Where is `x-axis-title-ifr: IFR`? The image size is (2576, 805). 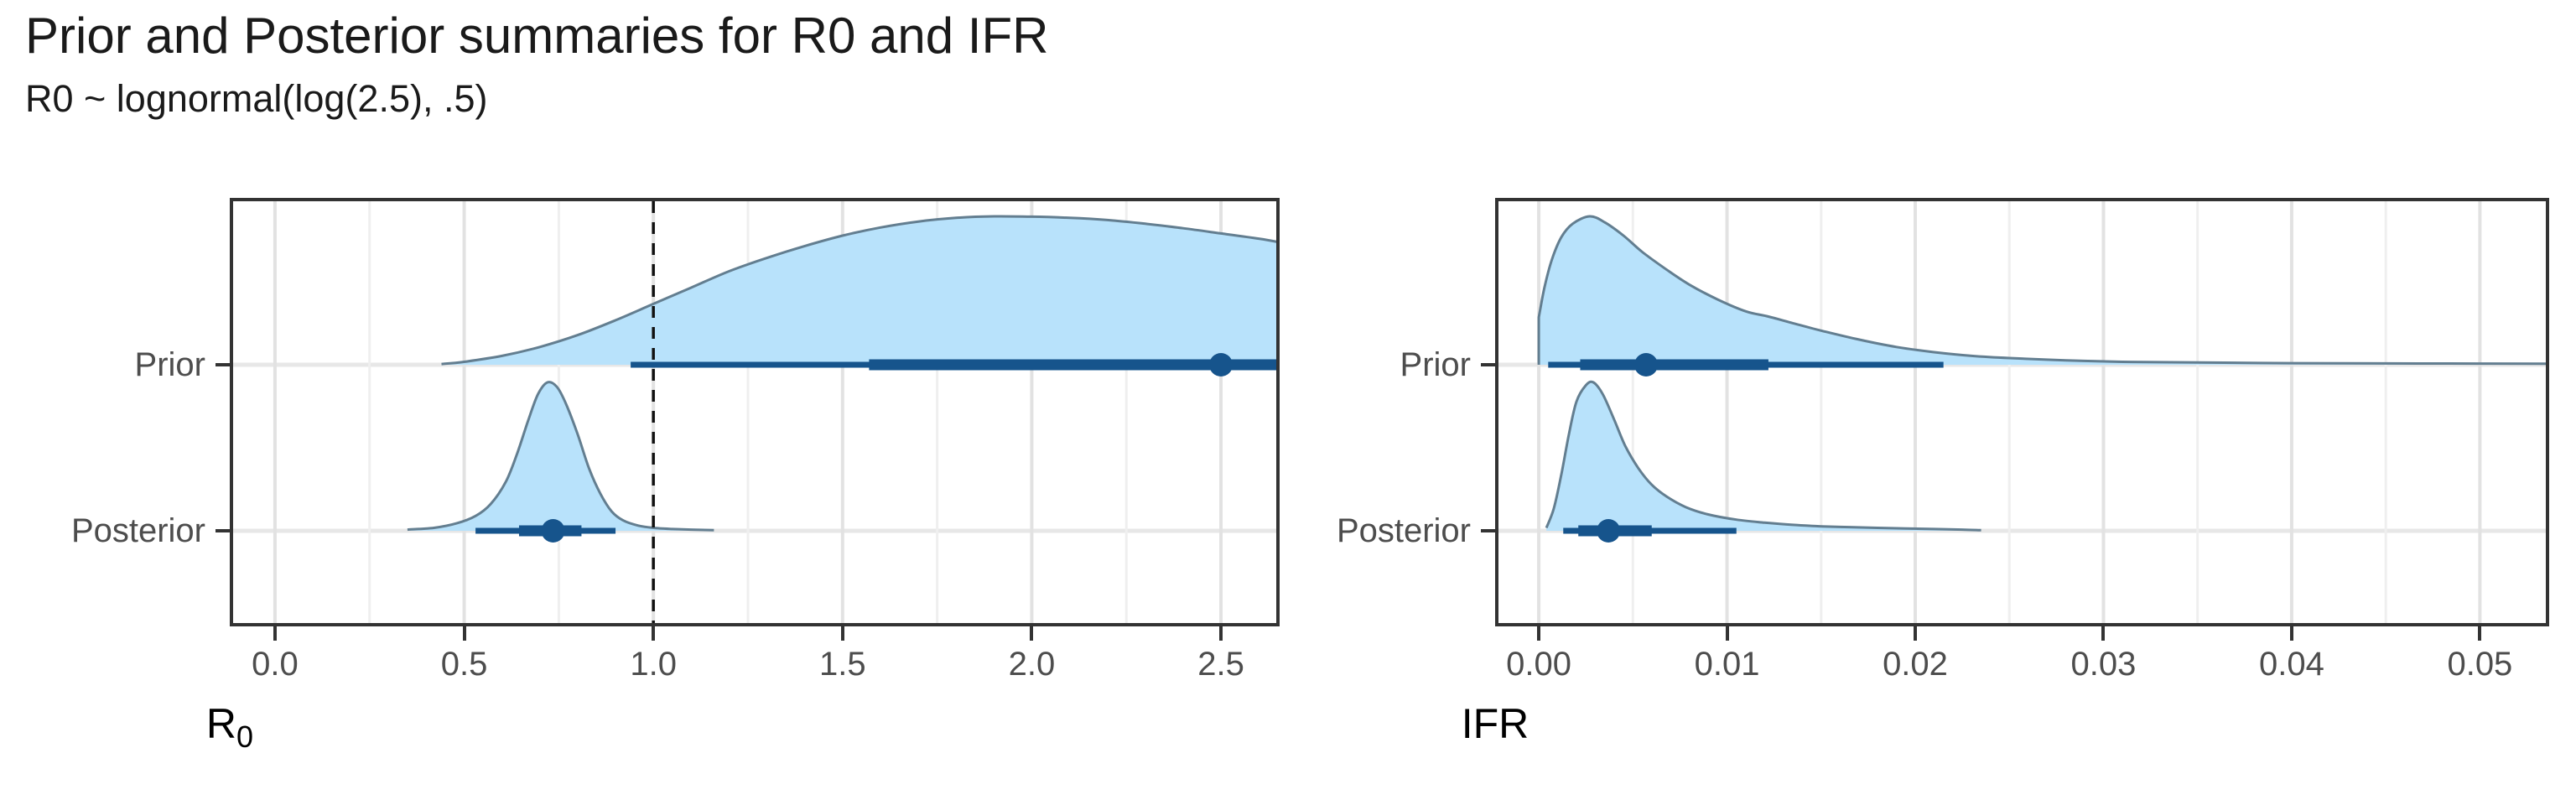 x-axis-title-ifr: IFR is located at coordinates (1496, 723).